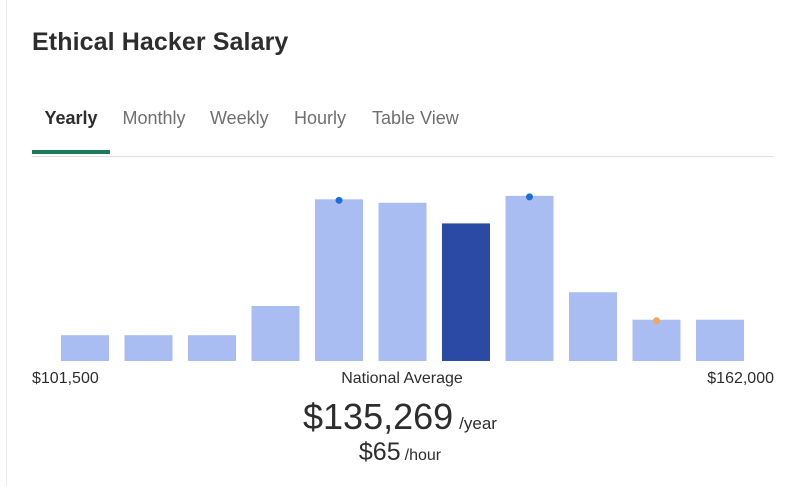  I want to click on tab-monthly: Monthly, so click(154, 118).